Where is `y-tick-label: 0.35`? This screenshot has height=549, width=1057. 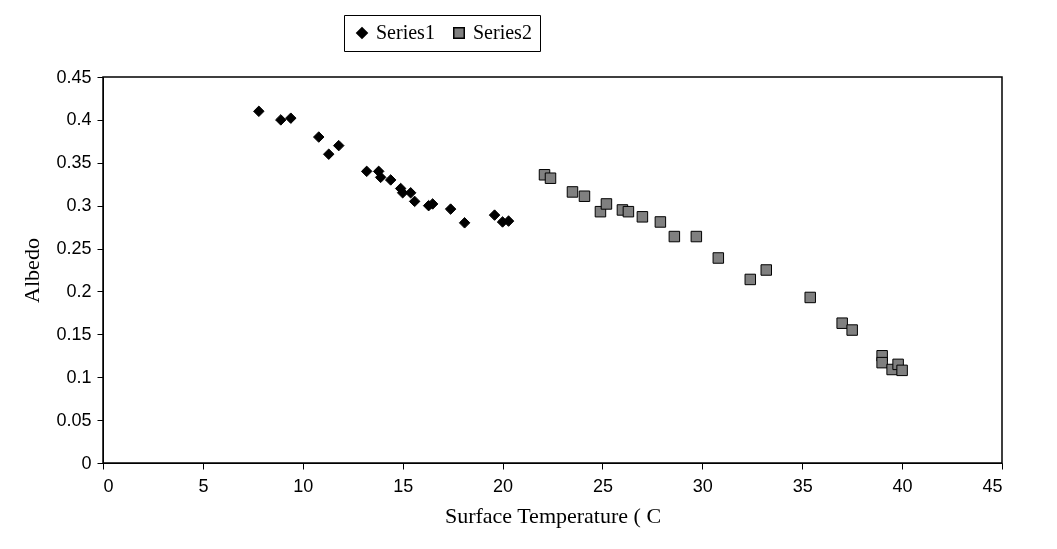
y-tick-label: 0.35 is located at coordinates (74, 162).